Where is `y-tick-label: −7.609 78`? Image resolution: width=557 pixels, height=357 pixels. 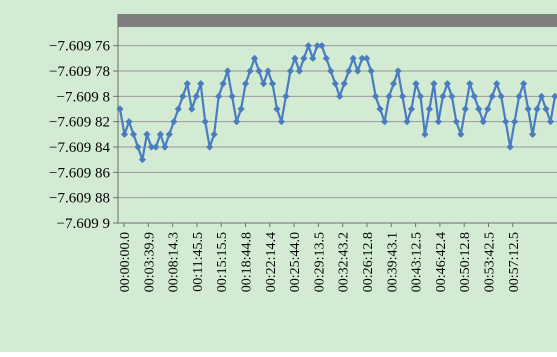 y-tick-label: −7.609 78 is located at coordinates (79, 72).